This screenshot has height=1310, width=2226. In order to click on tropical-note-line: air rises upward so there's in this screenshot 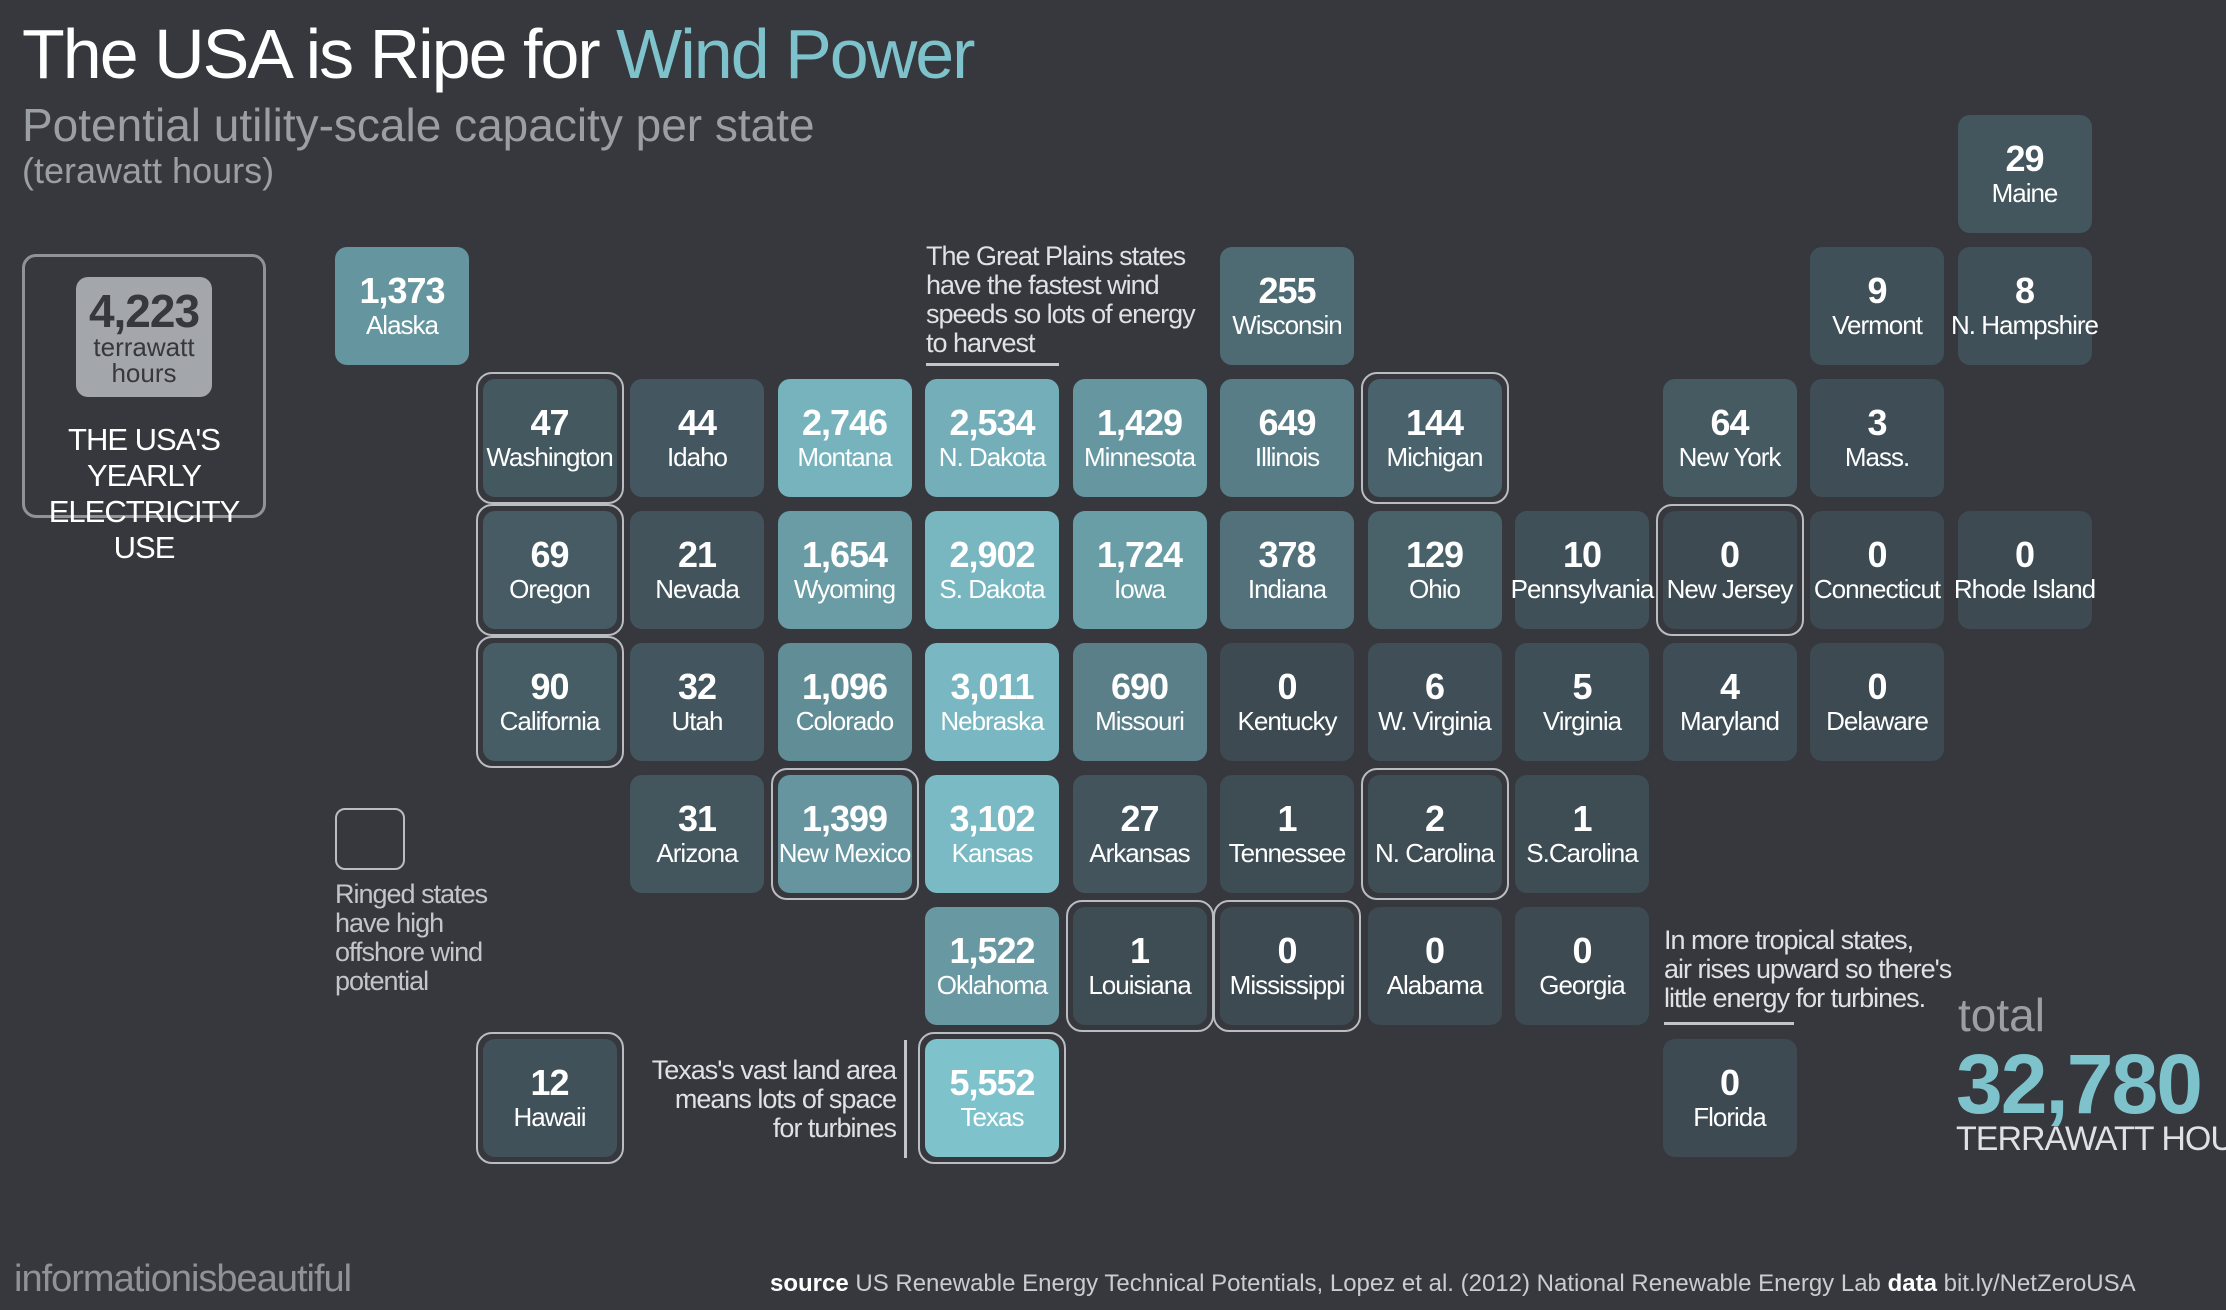, I will do `click(1808, 969)`.